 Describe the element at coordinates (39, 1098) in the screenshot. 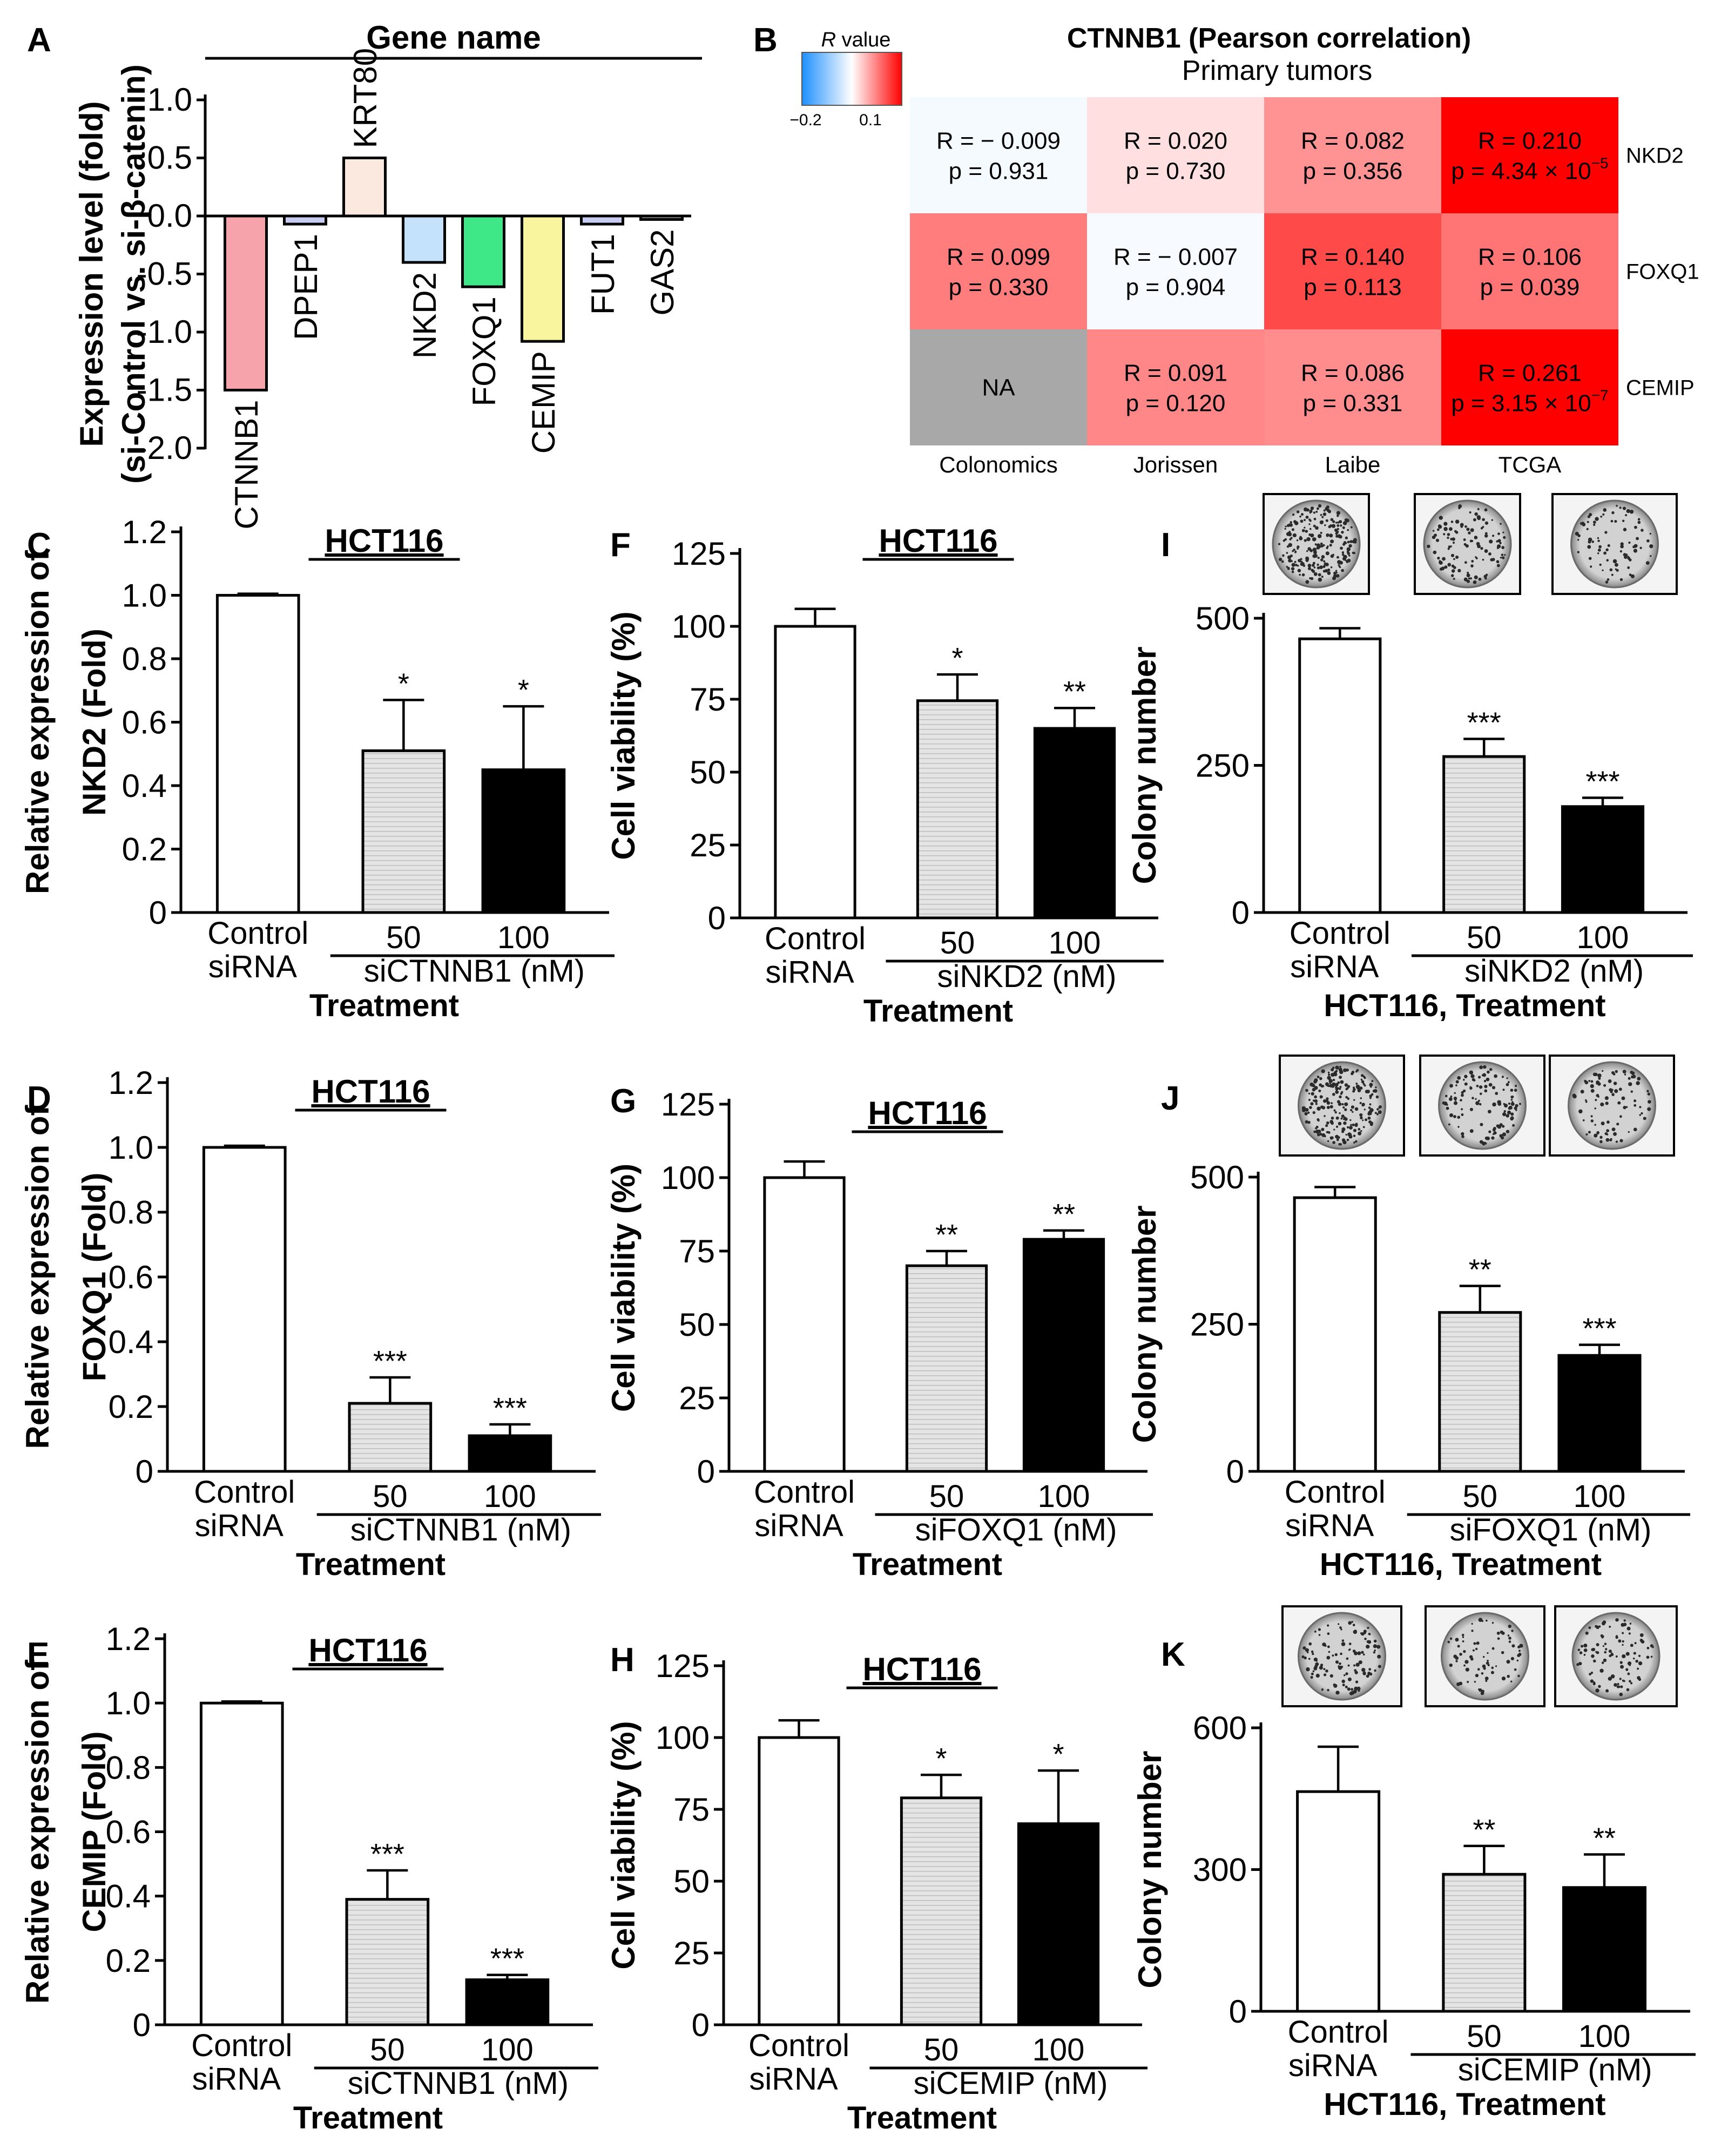

I see `panel-label-d: D` at that location.